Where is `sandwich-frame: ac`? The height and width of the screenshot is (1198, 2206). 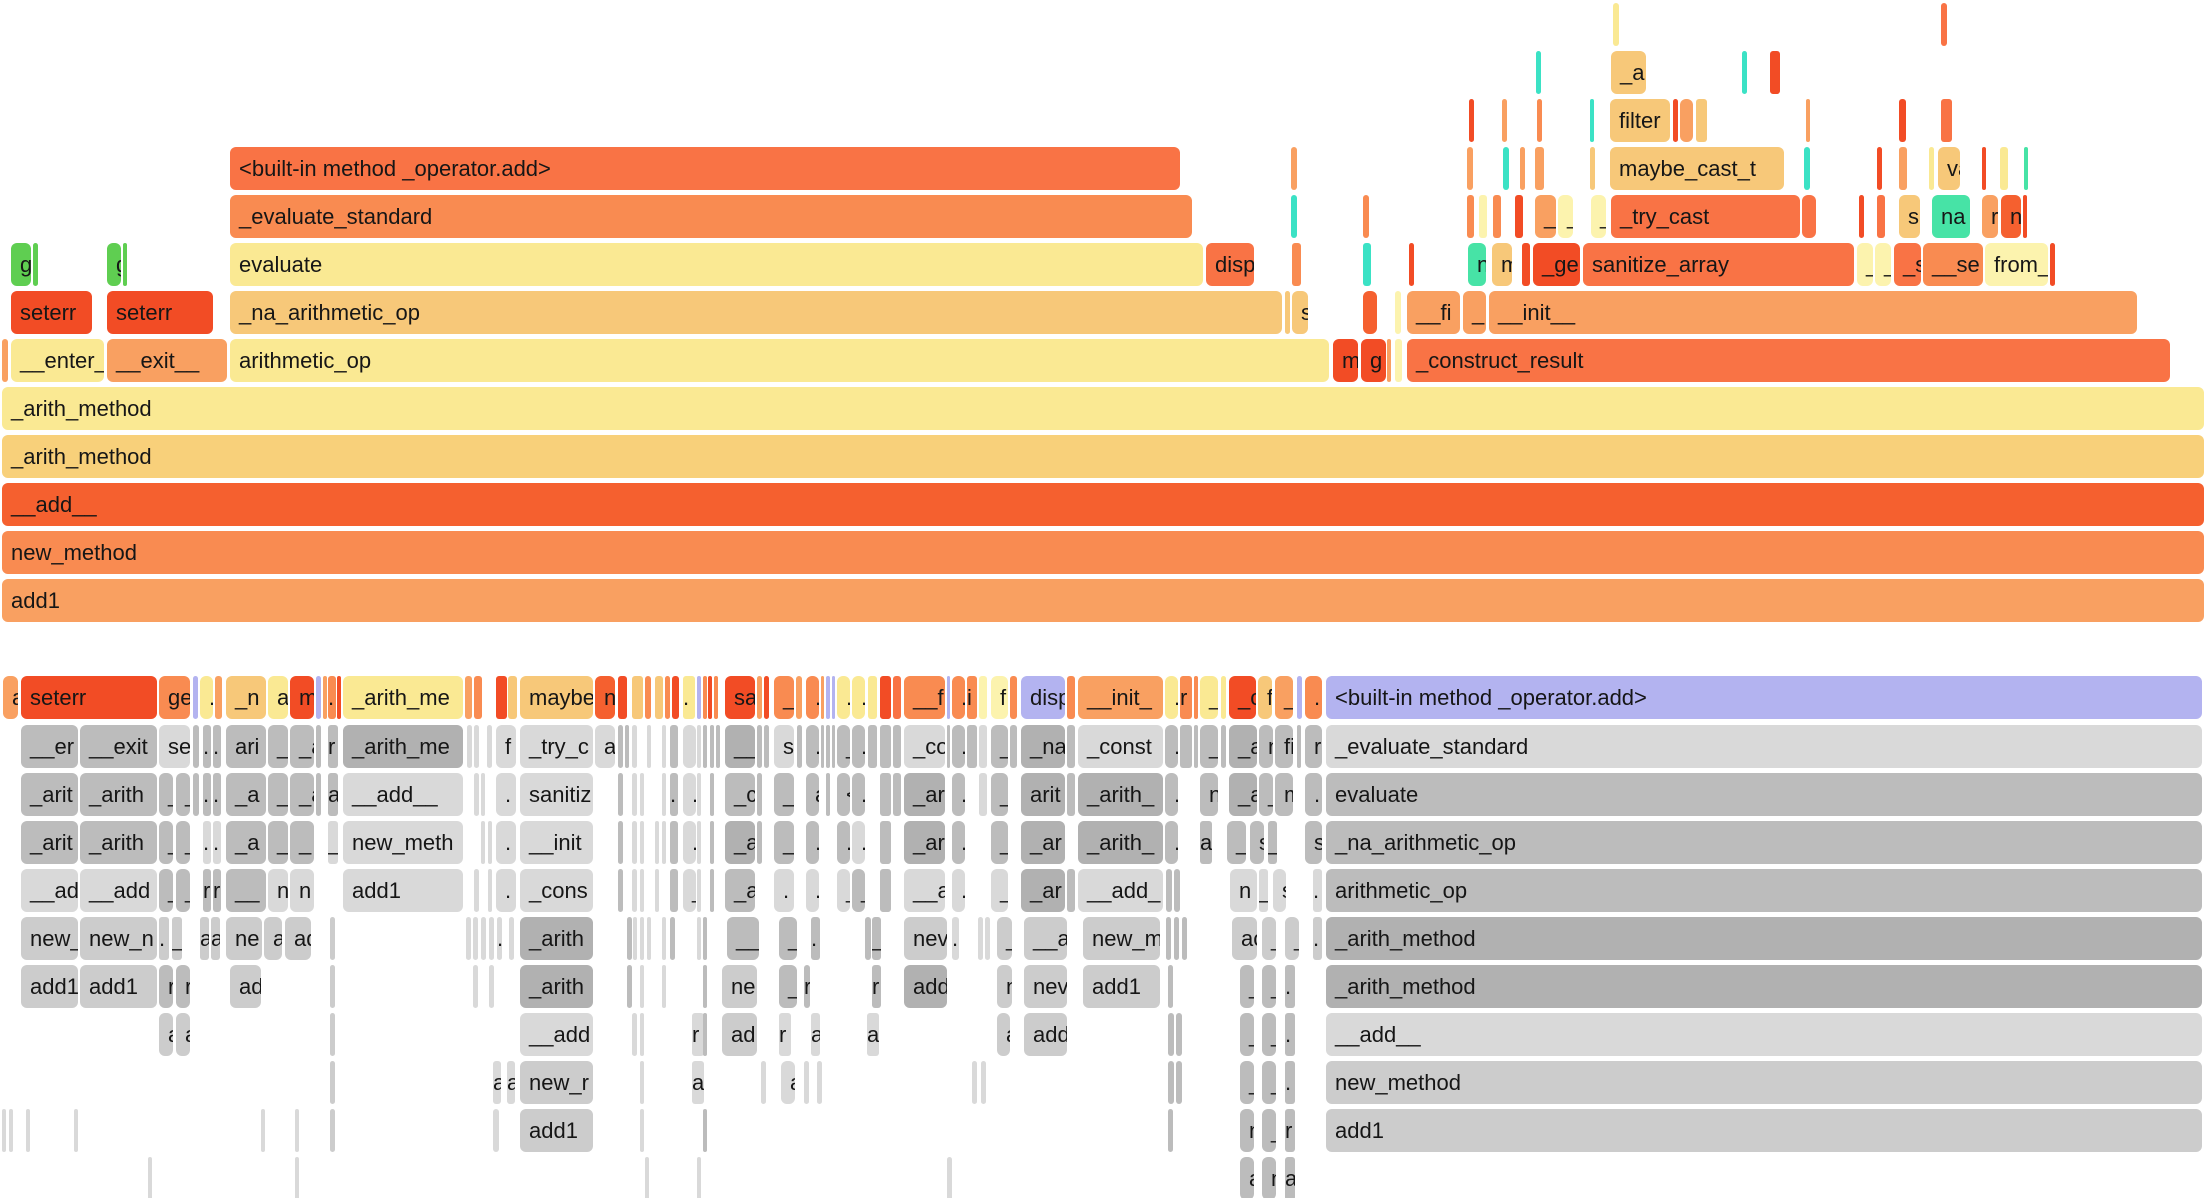
sandwich-frame: ac is located at coordinates (1244, 938).